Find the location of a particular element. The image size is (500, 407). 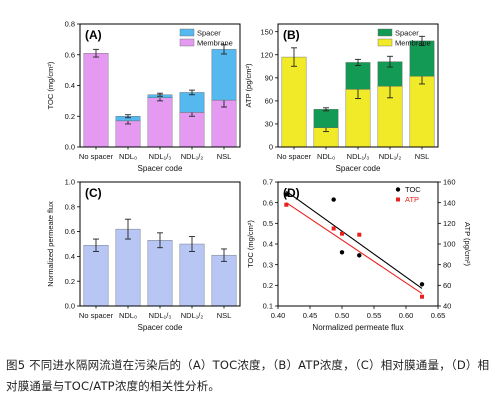

y-tick-label: 0.8 is located at coordinates (70, 206).